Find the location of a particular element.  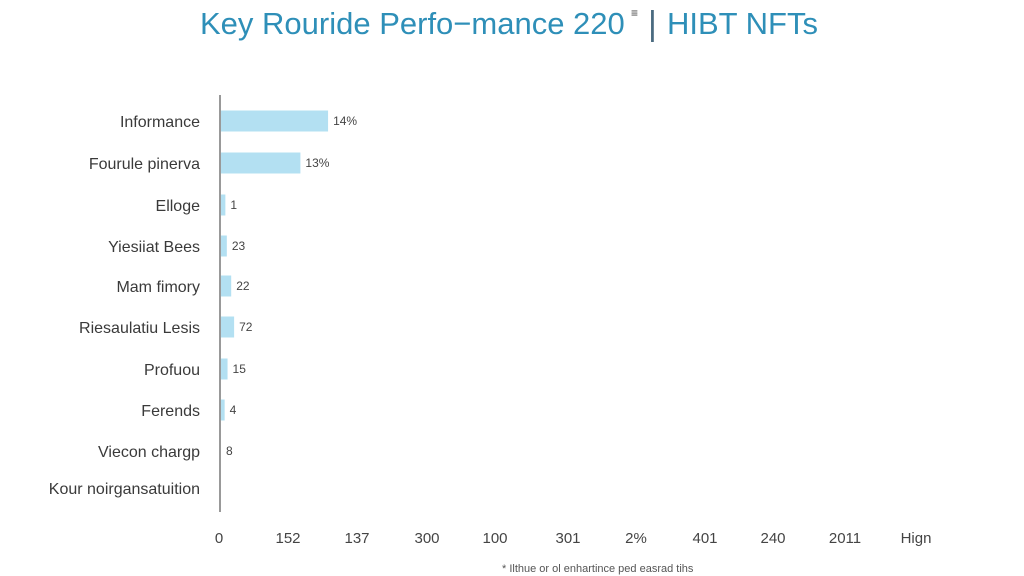

bar-value-label: 72 is located at coordinates (246, 327).